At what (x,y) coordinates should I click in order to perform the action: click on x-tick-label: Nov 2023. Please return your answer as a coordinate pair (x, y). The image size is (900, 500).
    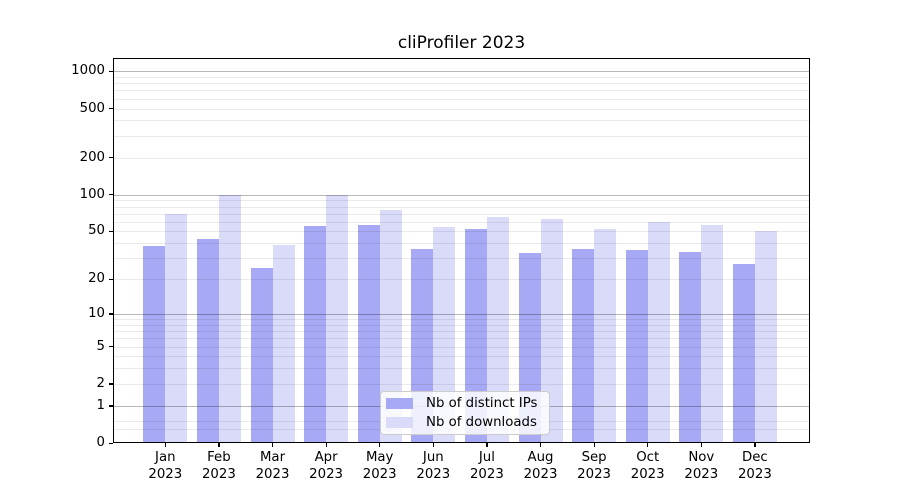
    Looking at the image, I should click on (701, 466).